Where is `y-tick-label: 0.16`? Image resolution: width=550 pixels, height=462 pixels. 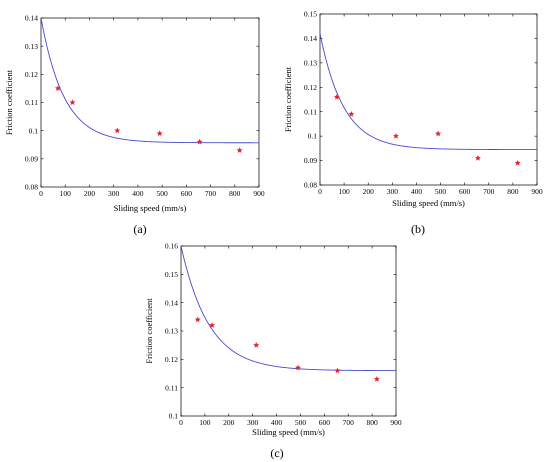 y-tick-label: 0.16 is located at coordinates (171, 246).